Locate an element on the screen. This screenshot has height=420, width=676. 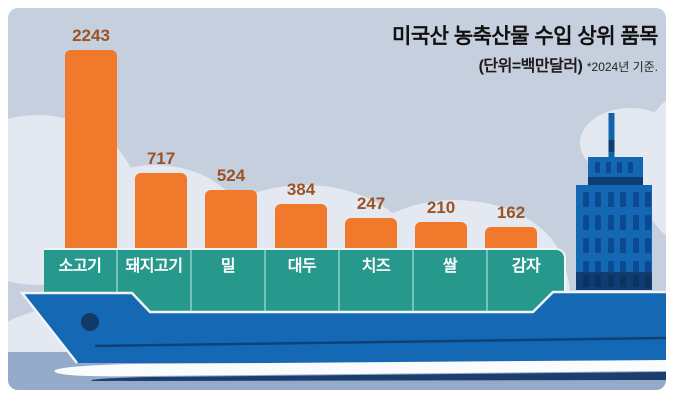
bar-value-label: 717 is located at coordinates (161, 158).